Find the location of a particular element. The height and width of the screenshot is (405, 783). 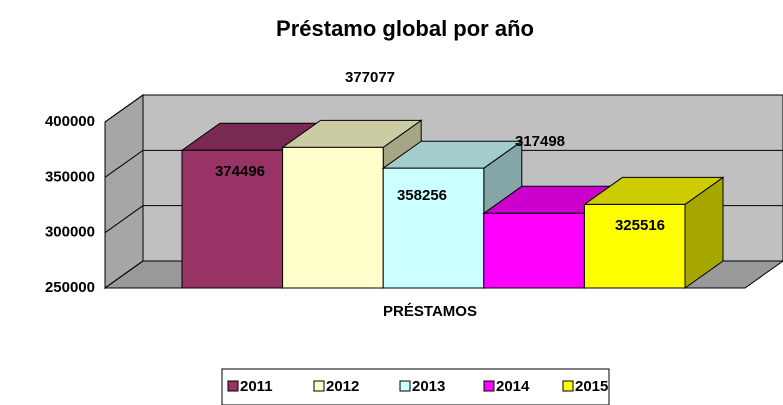

data-label: 374496 is located at coordinates (240, 171).